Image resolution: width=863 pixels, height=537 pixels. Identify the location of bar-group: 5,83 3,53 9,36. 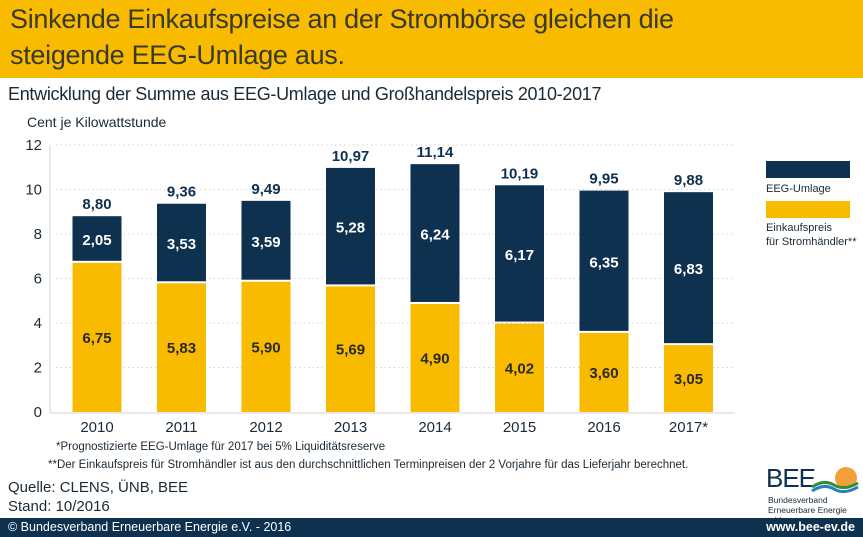
(181, 298).